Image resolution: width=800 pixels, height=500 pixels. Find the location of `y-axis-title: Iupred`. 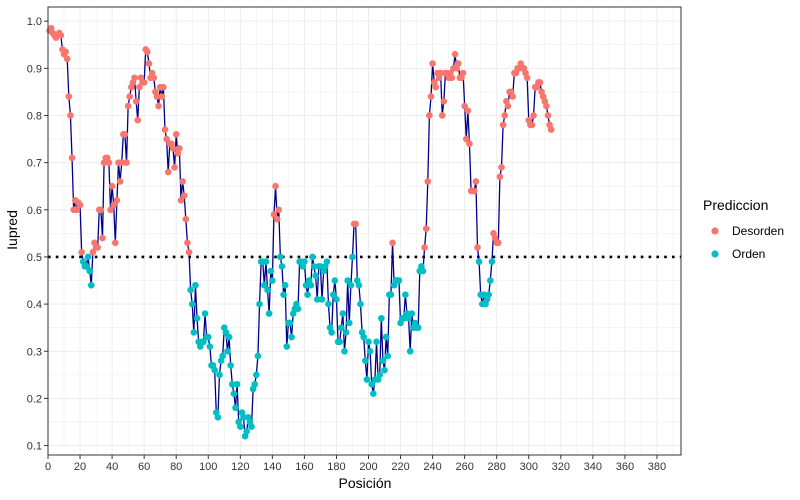

y-axis-title: Iupred is located at coordinates (12, 230).